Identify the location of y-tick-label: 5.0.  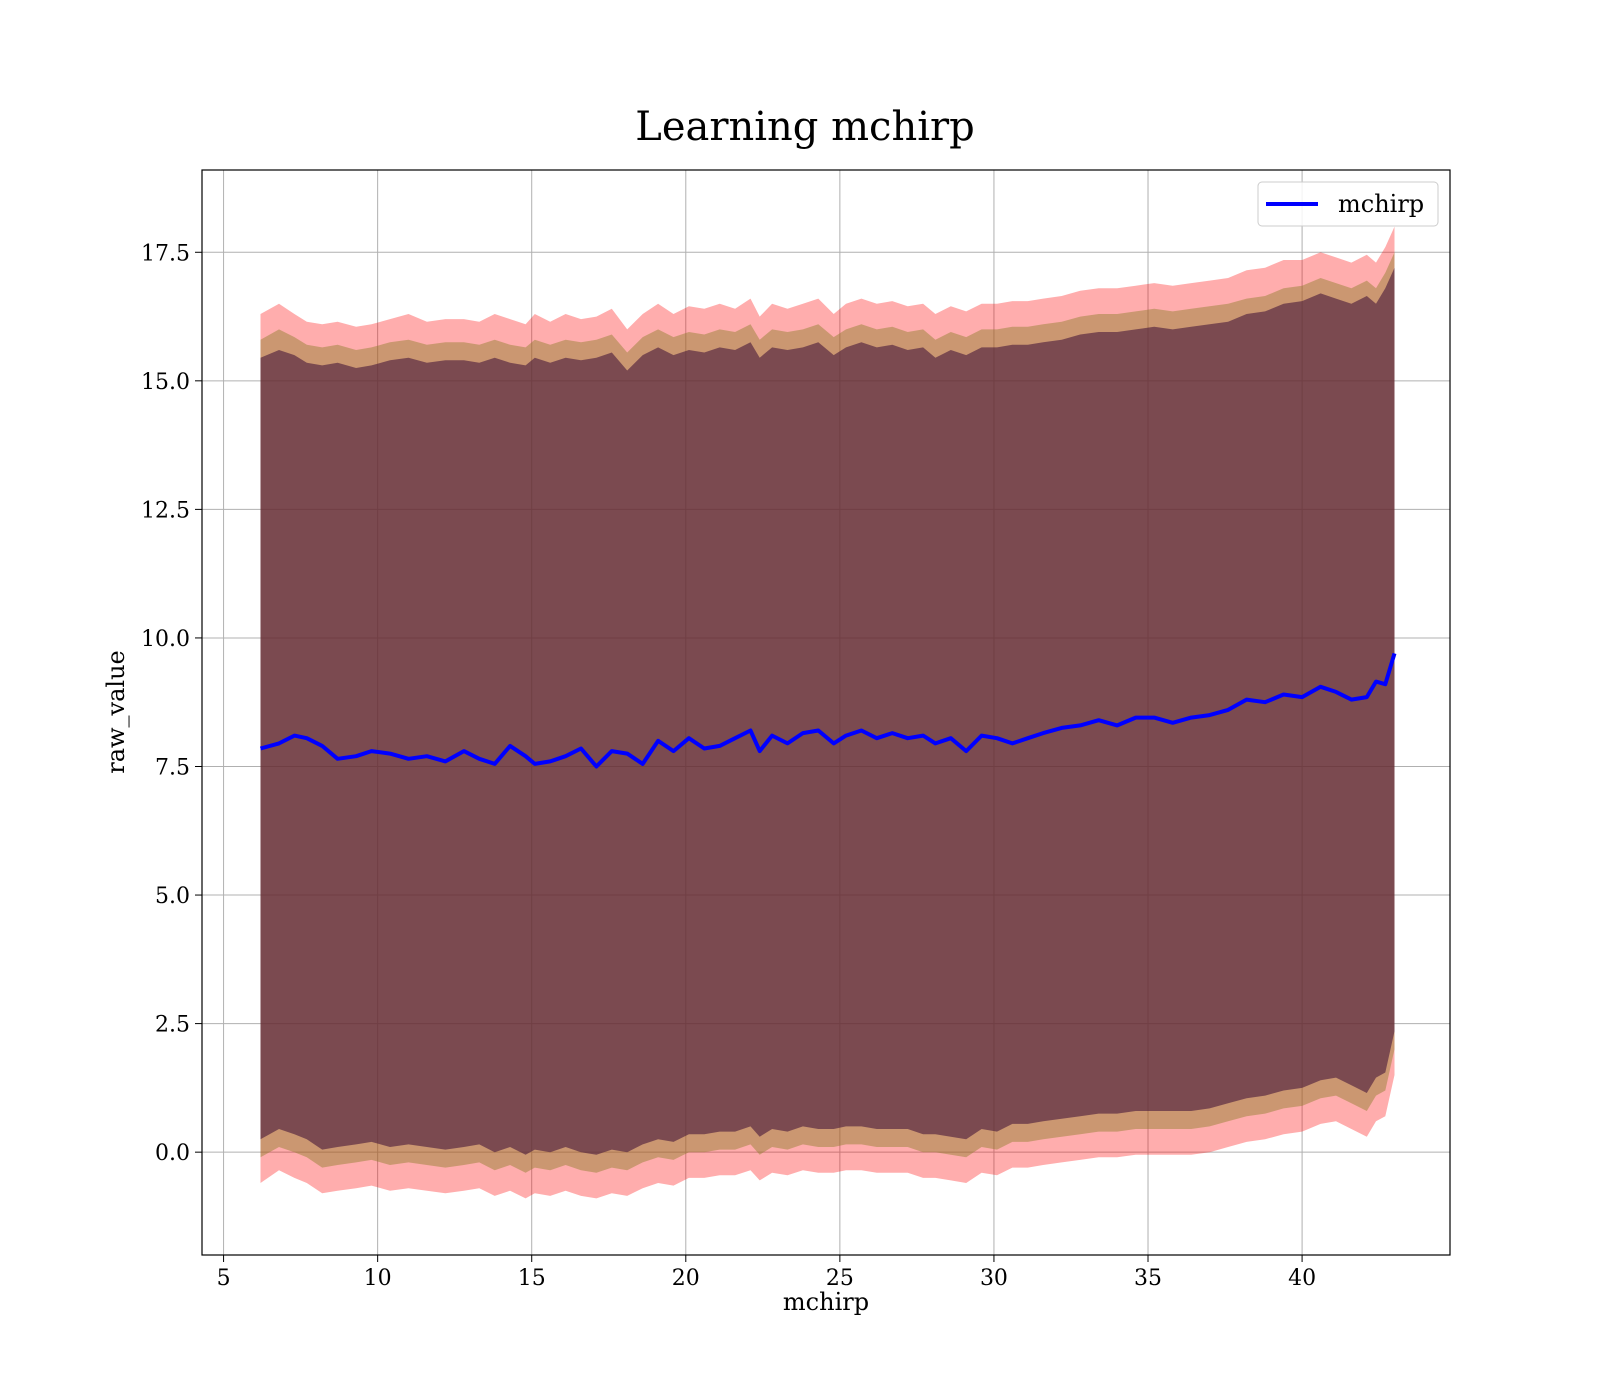
(172, 896).